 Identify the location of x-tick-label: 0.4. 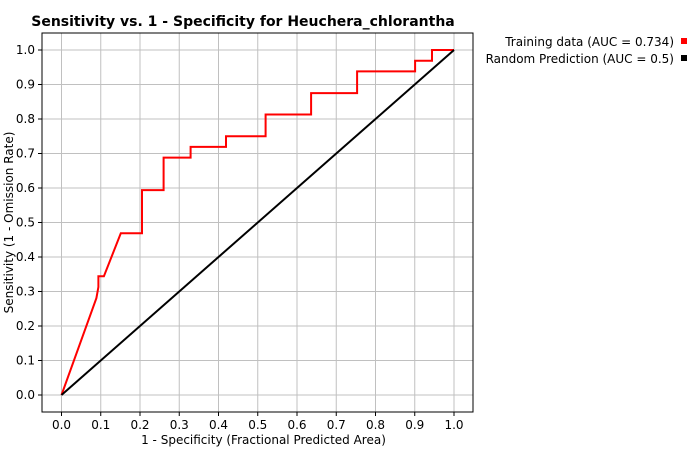
(218, 425).